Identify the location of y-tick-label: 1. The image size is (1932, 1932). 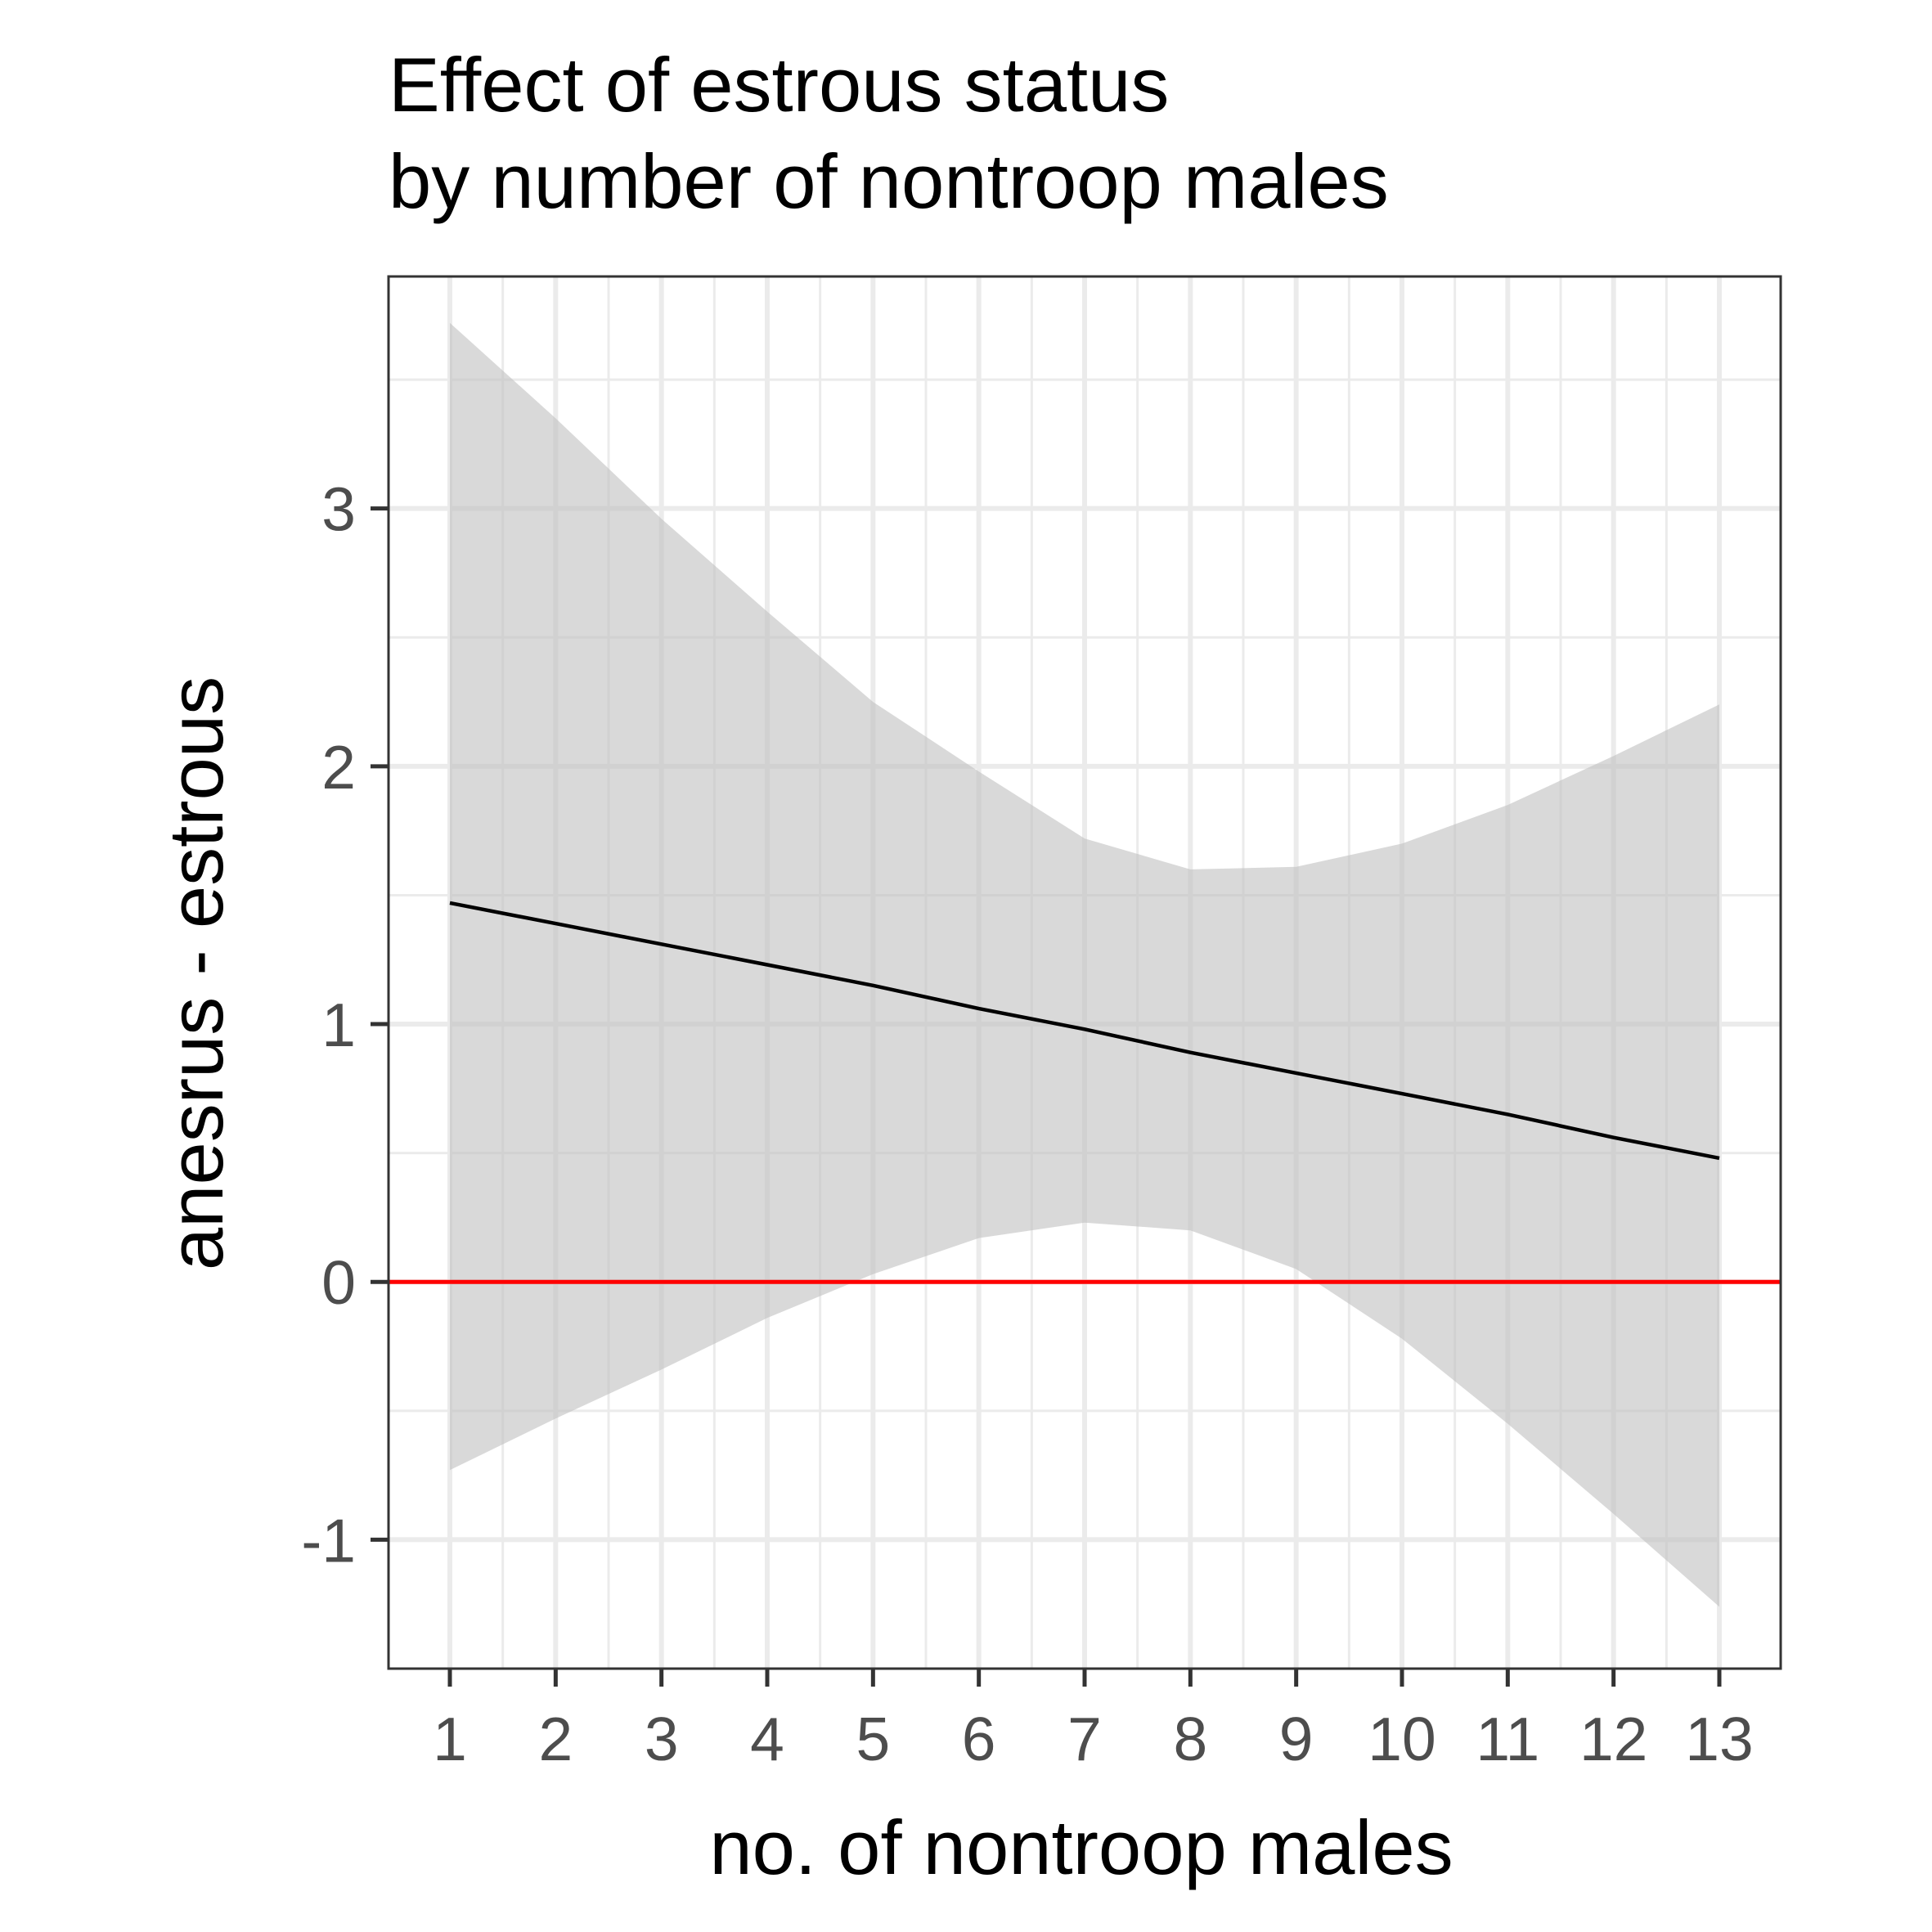
(339, 1025).